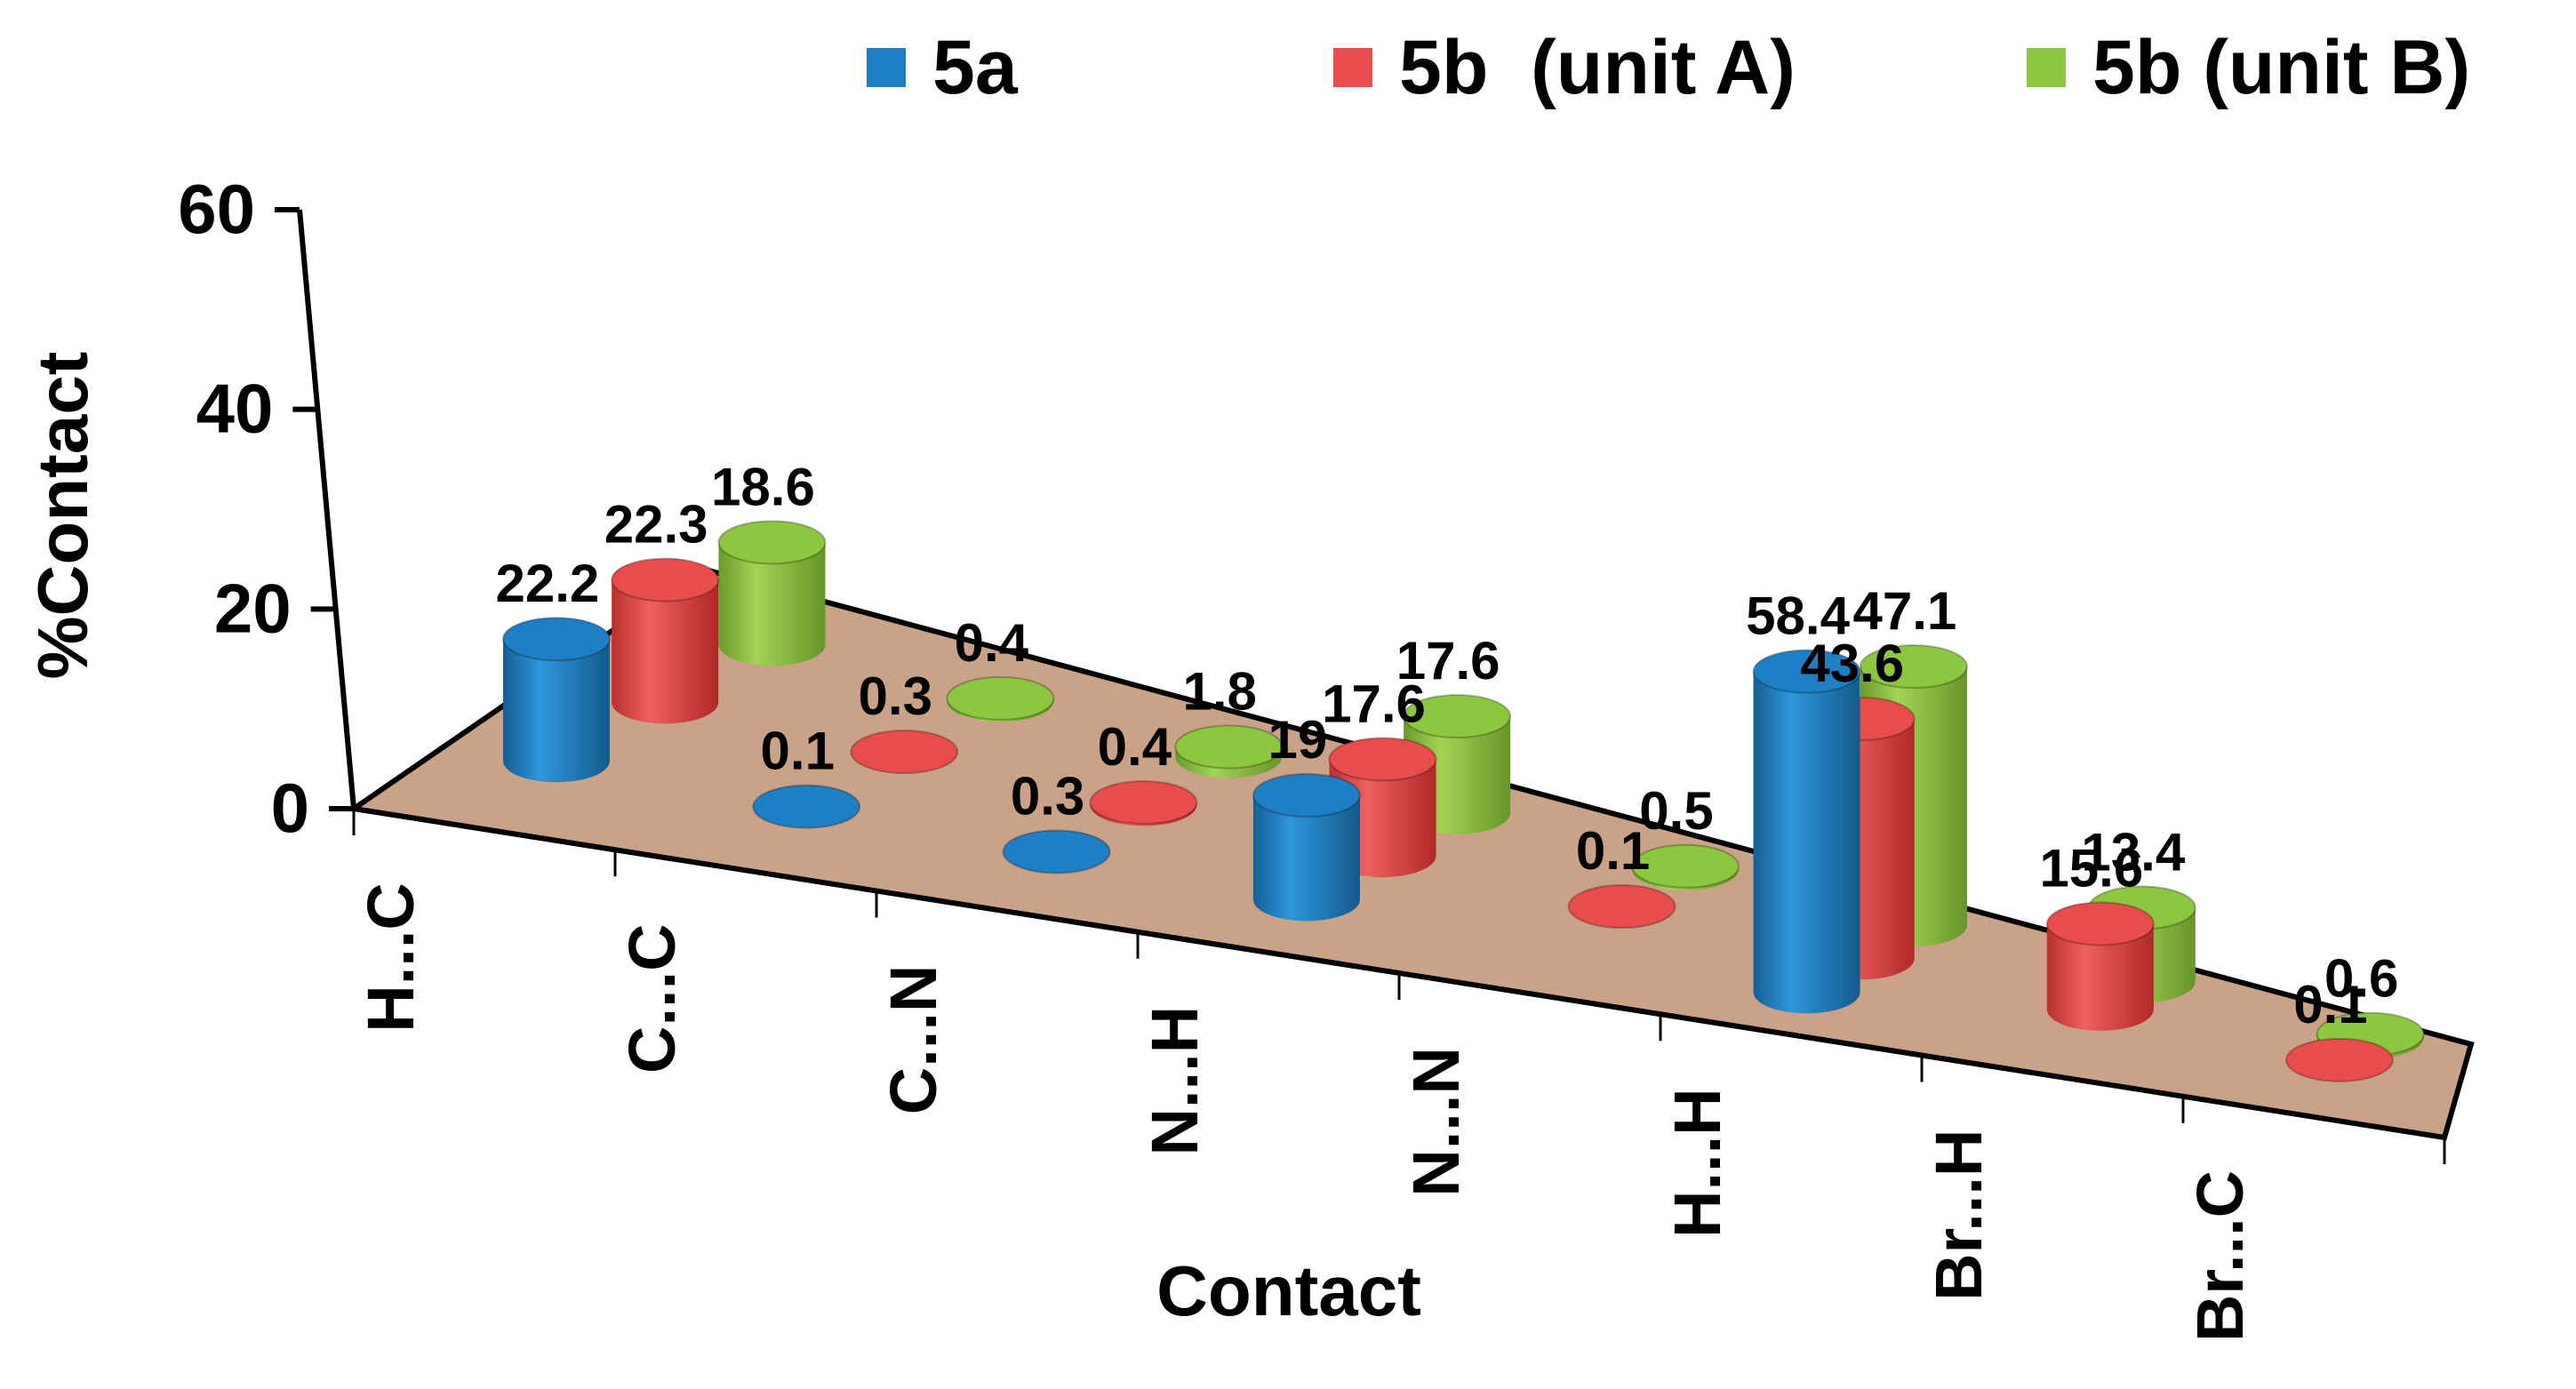 The height and width of the screenshot is (1389, 2576). I want to click on y-tick-label: 20, so click(253, 608).